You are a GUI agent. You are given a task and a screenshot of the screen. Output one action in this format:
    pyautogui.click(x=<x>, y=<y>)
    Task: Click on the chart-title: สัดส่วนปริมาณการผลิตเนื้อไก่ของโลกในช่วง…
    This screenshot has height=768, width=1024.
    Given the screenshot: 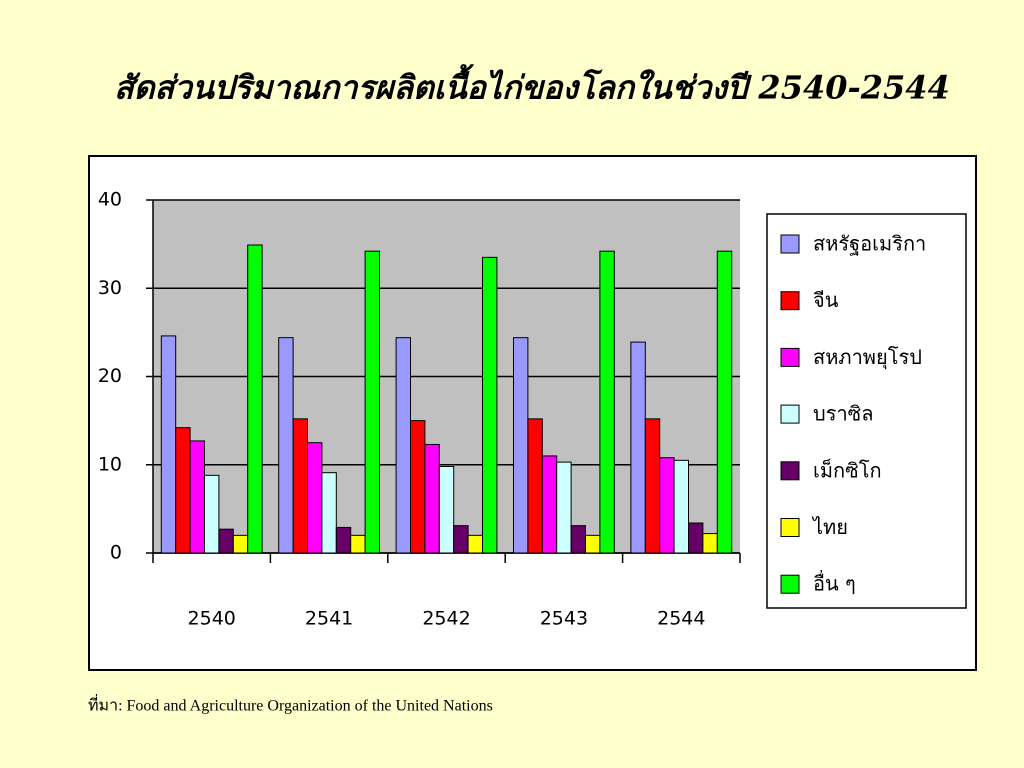 What is the action you would take?
    pyautogui.click(x=532, y=85)
    